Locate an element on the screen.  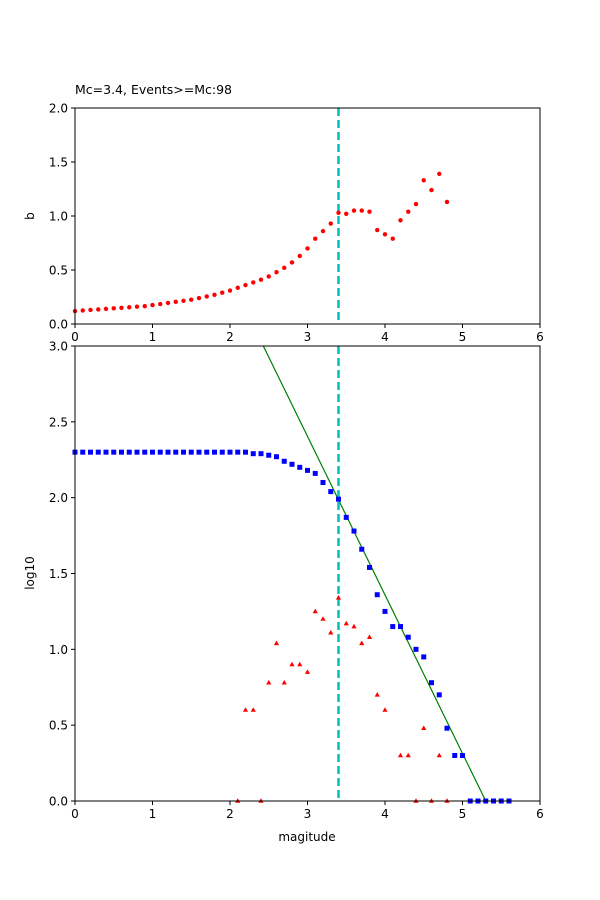
bottom-x-axis-label: magitude is located at coordinates (306, 837).